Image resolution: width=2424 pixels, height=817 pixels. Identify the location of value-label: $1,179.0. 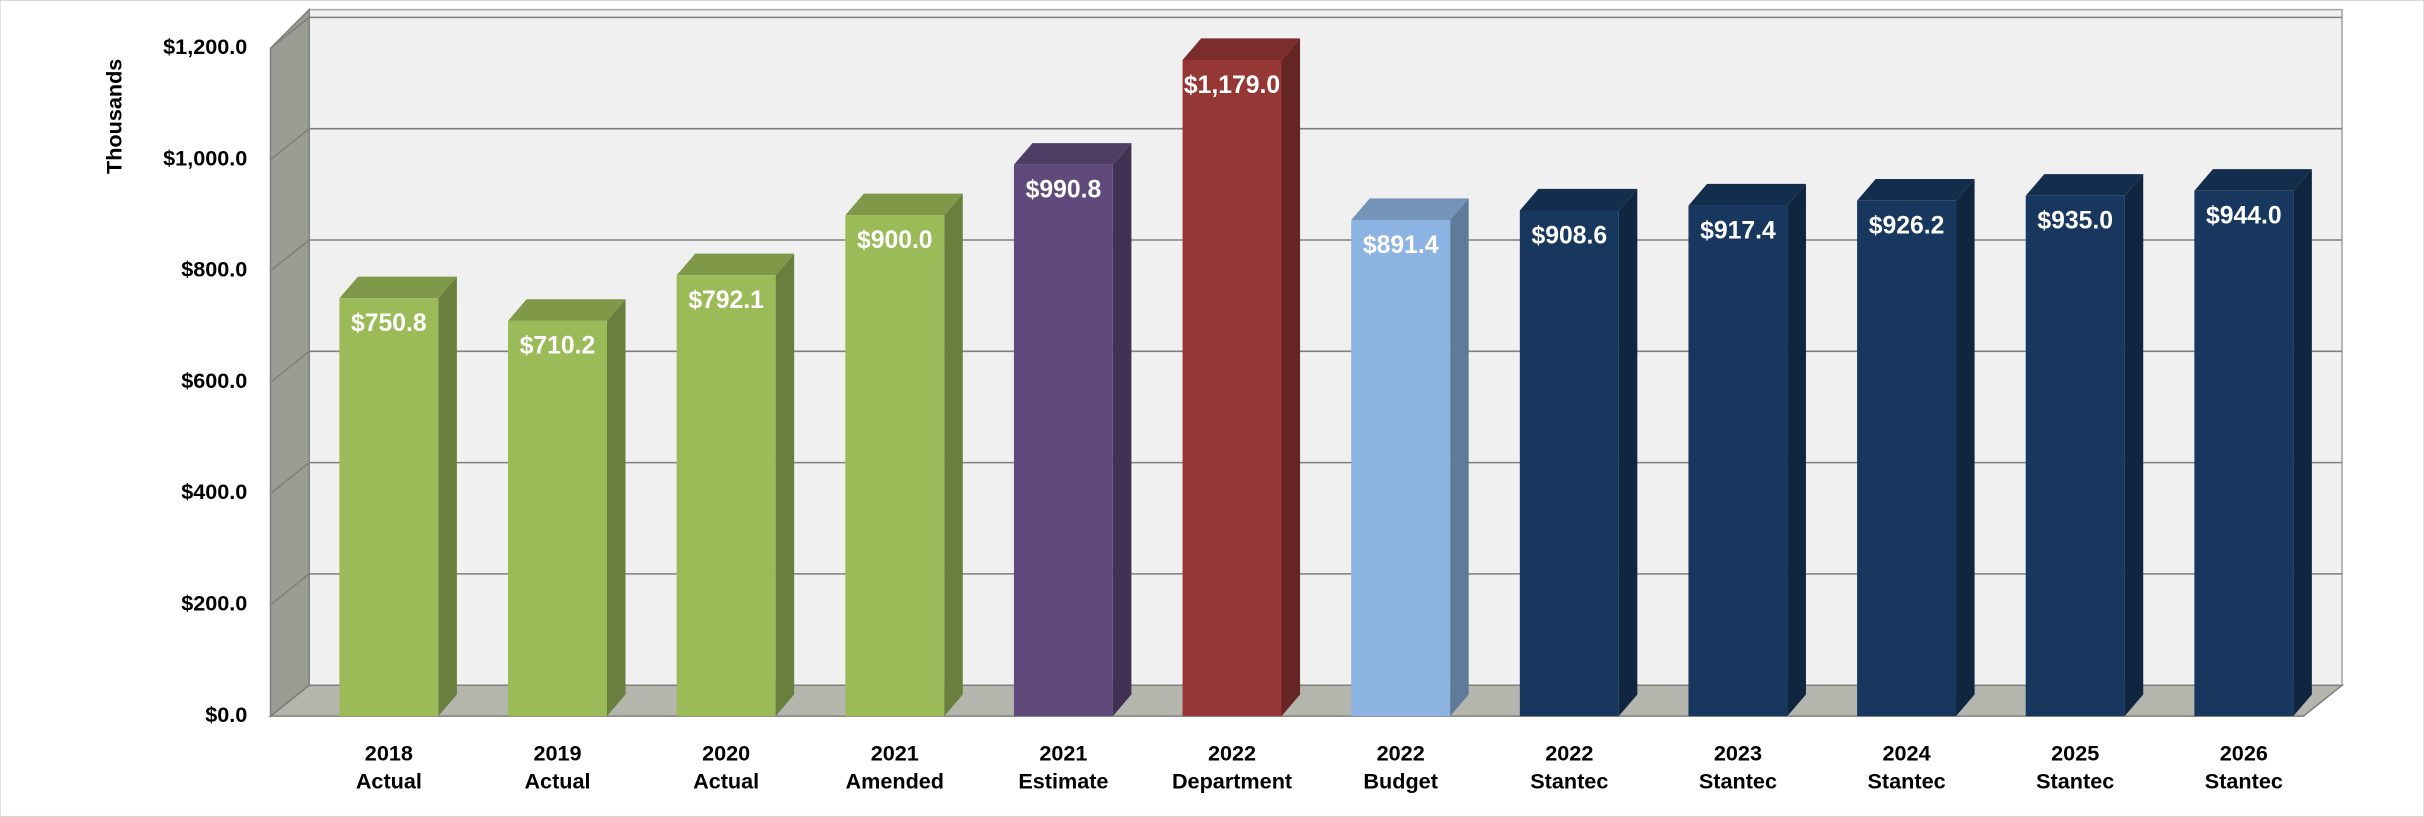
(1232, 85).